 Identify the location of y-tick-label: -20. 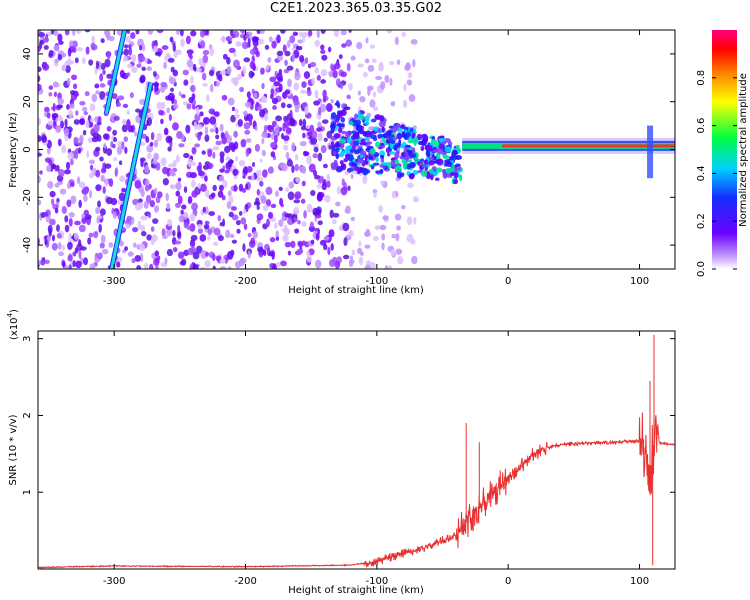
(27, 197).